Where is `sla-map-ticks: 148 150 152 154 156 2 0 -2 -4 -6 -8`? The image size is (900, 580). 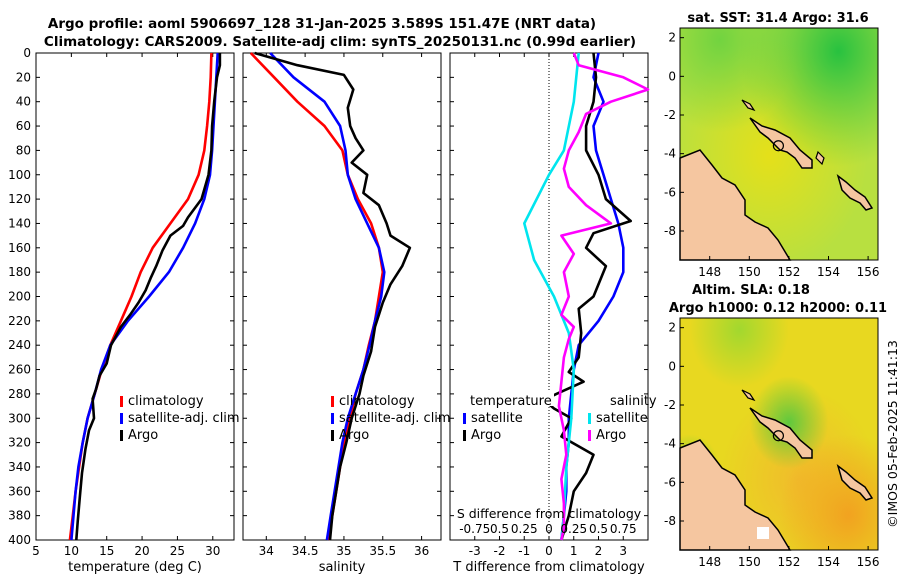
sla-map-ticks: 148 150 152 154 156 2 0 -2 -4 -6 -8 is located at coordinates (772, 445).